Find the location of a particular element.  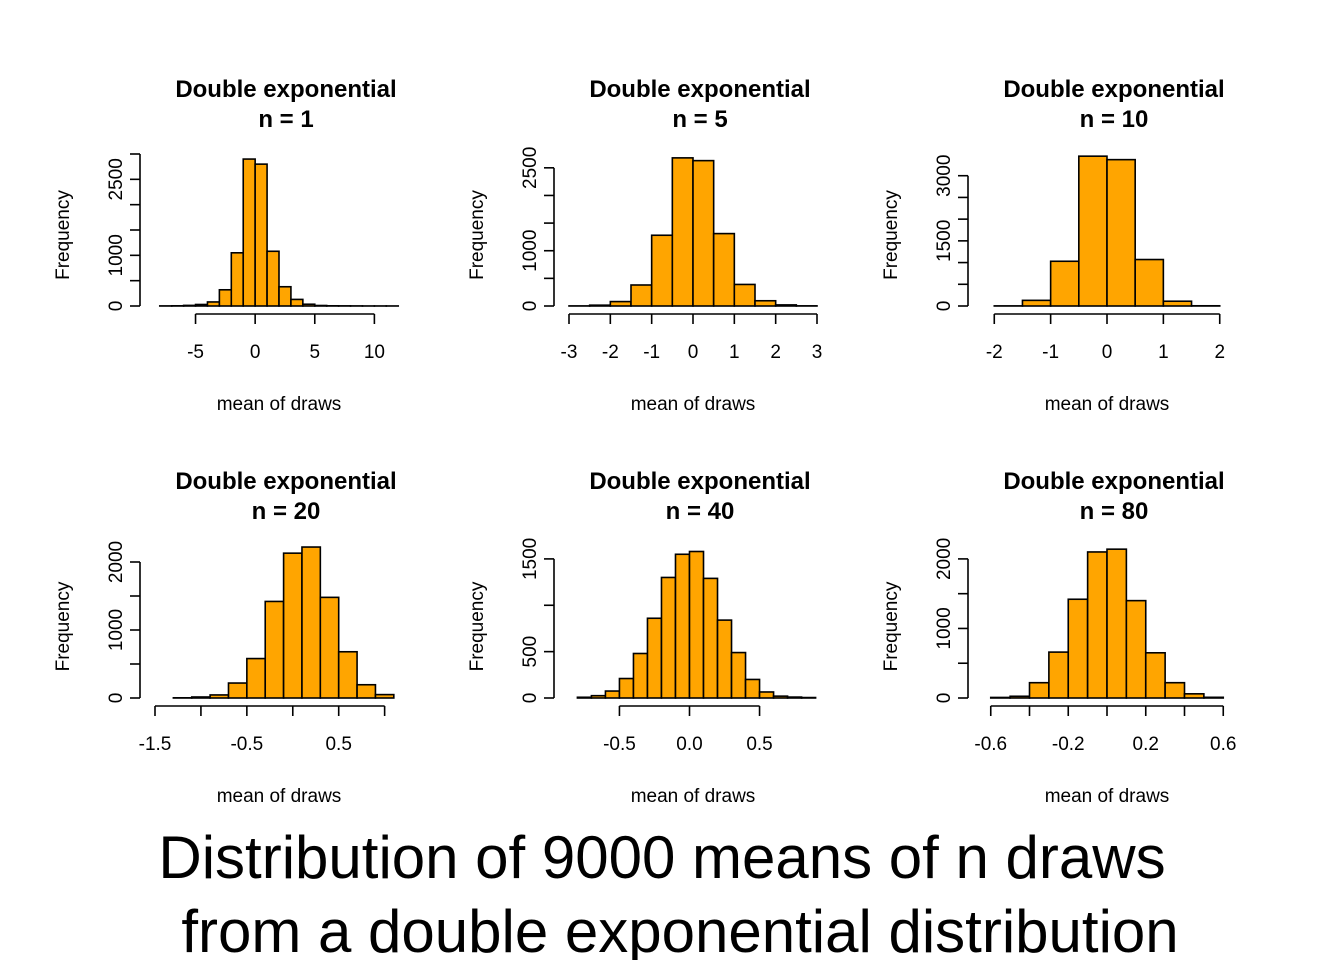

x-tick-label: -1.5 is located at coordinates (155, 744).